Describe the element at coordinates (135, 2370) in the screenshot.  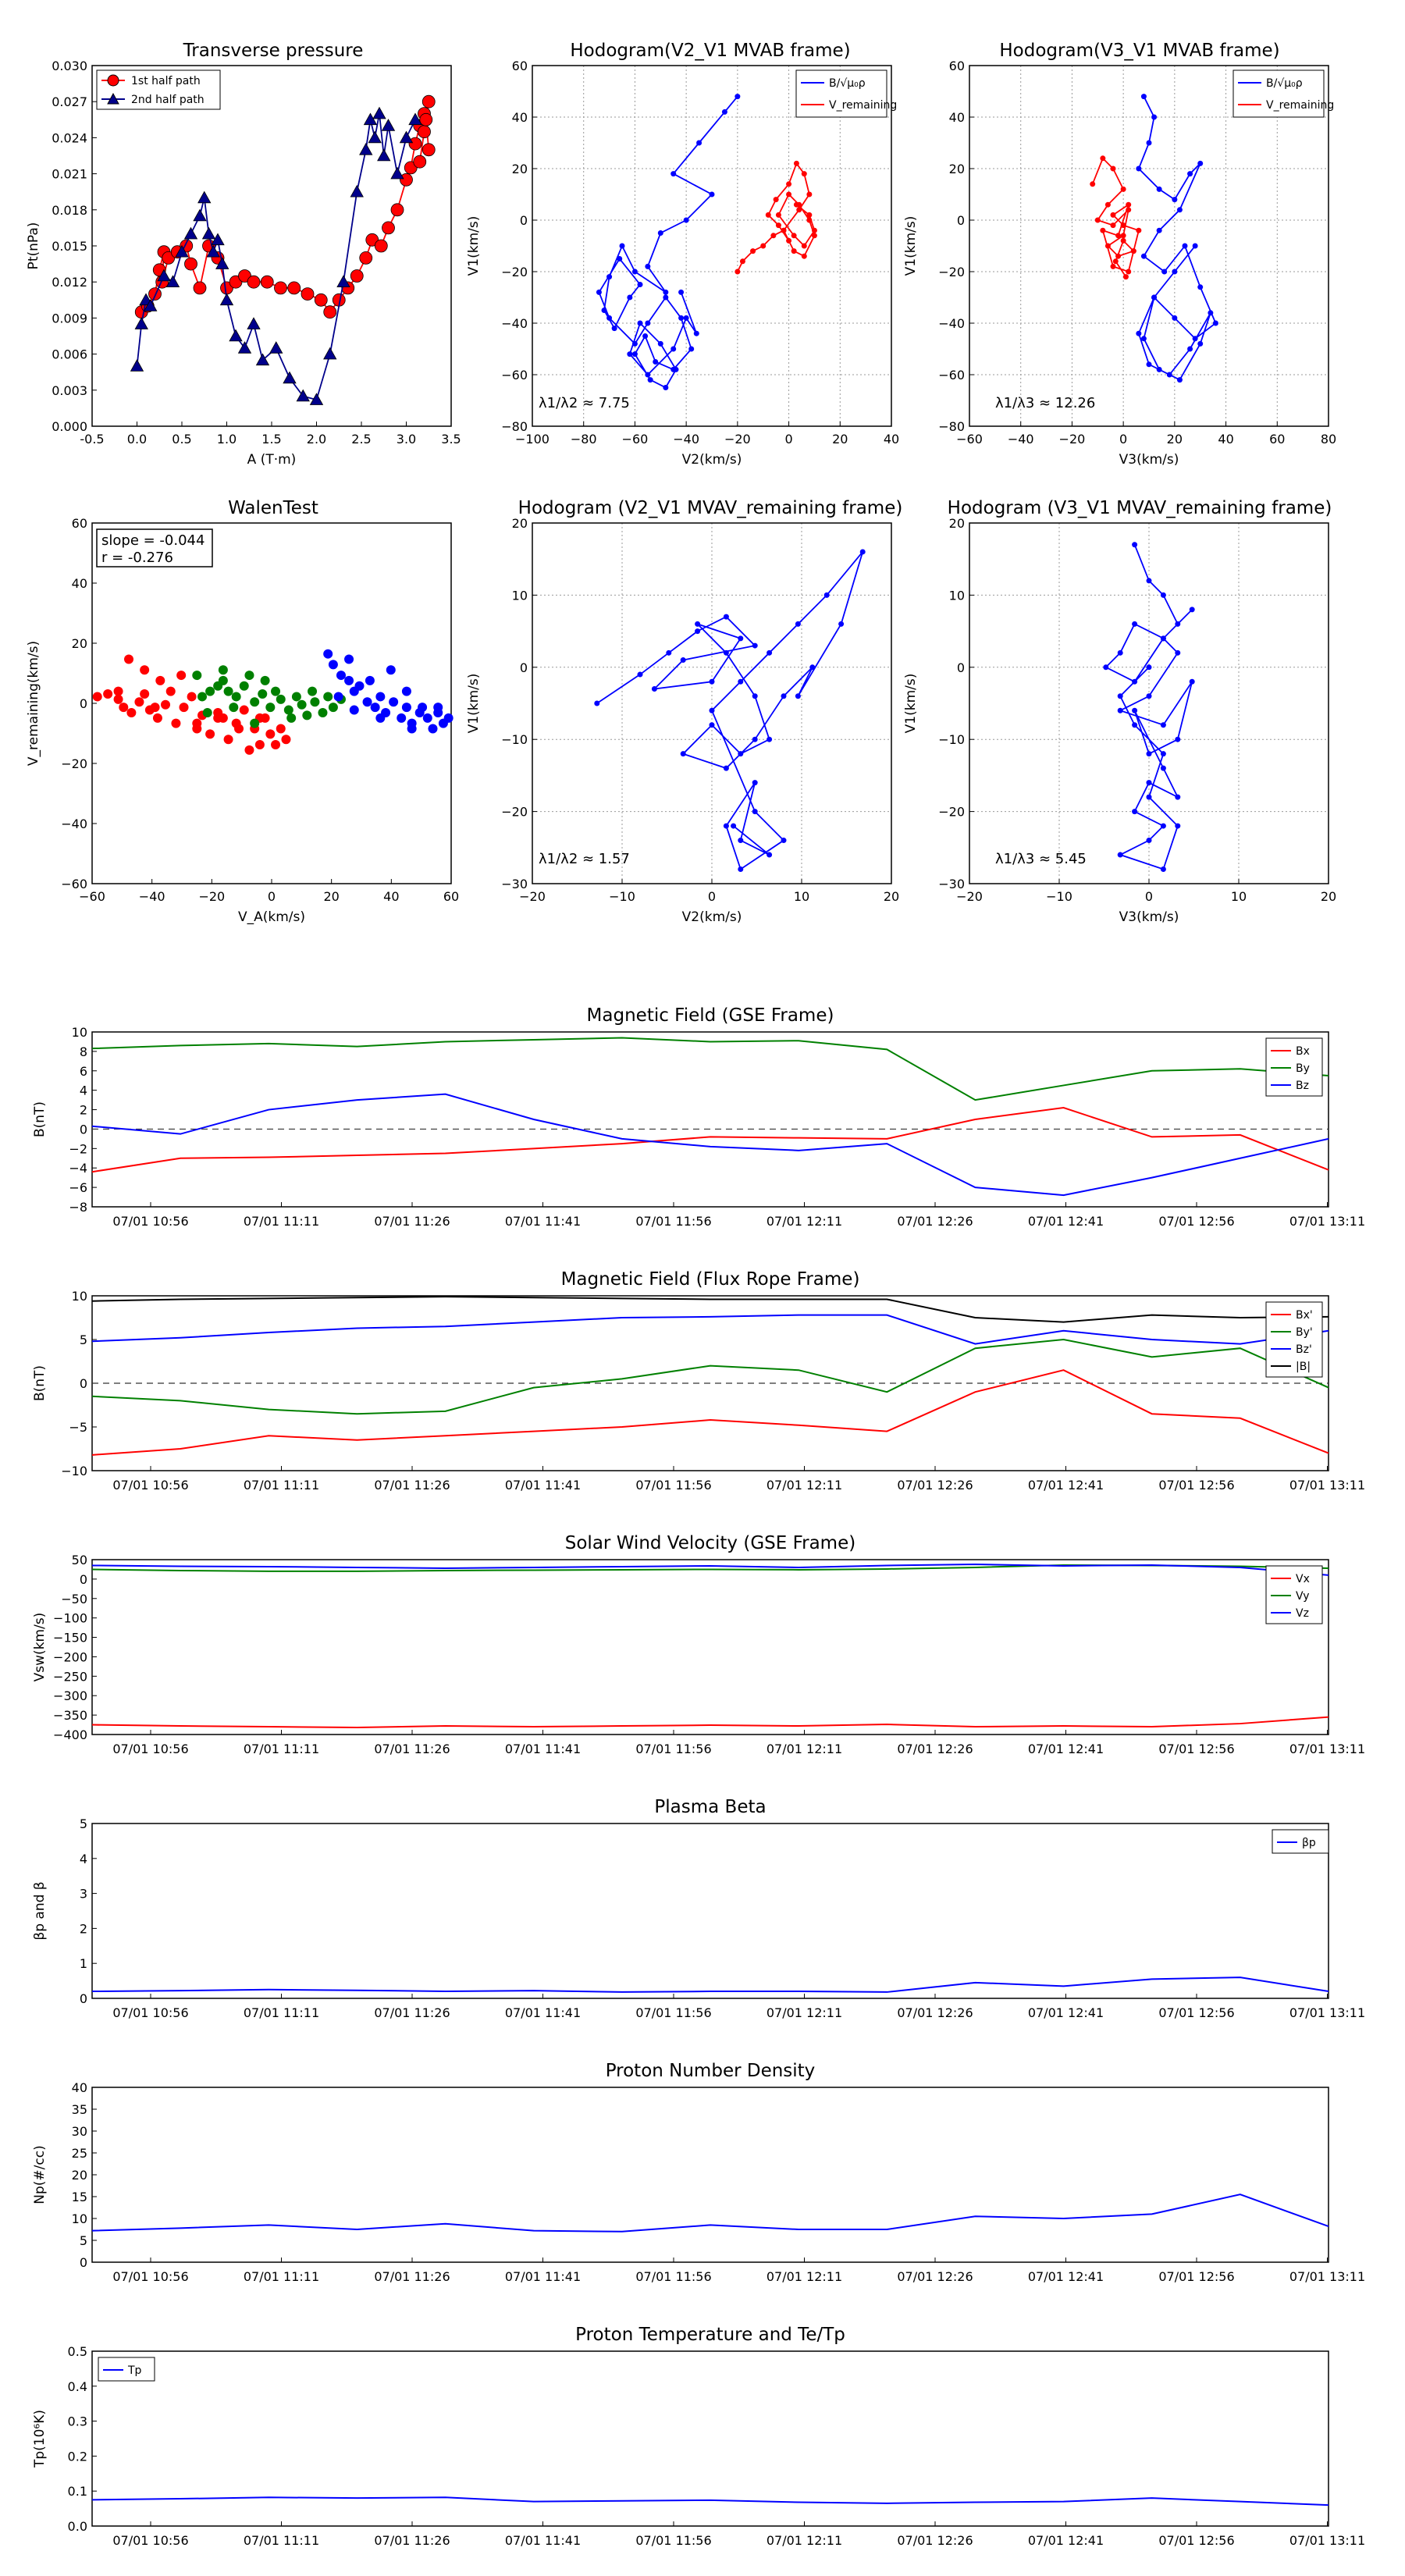
I see `legend-label: Tp` at that location.